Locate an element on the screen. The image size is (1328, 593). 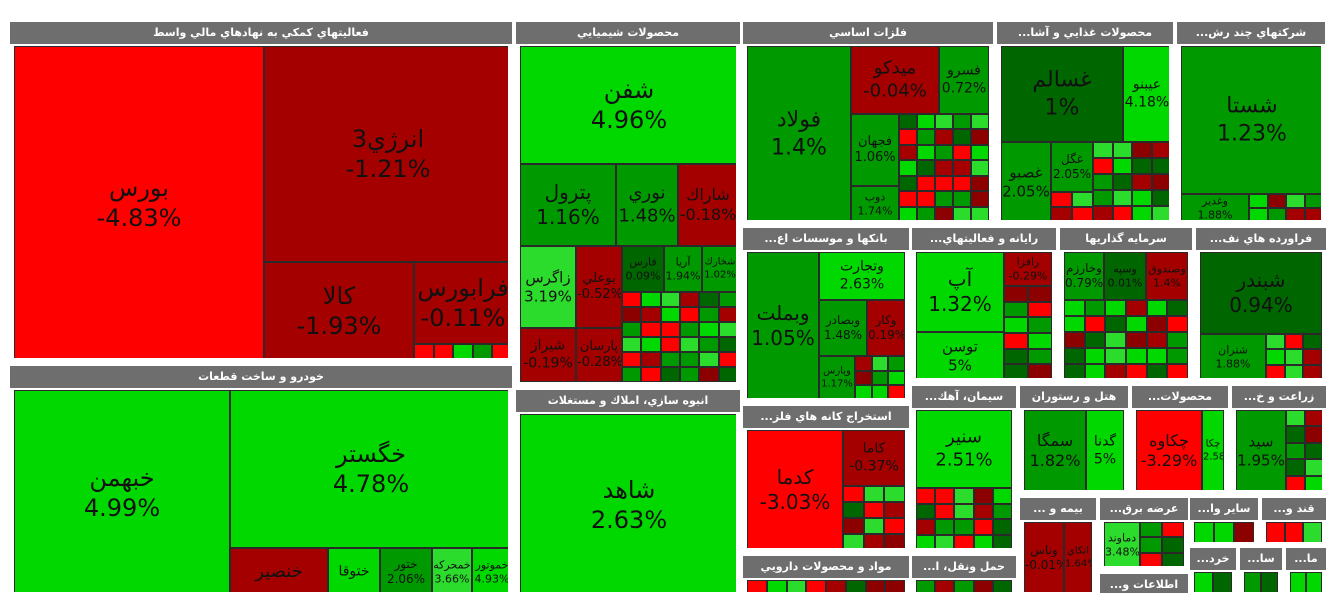
stock-tile: فارس 0.09% is located at coordinates (643, 269).